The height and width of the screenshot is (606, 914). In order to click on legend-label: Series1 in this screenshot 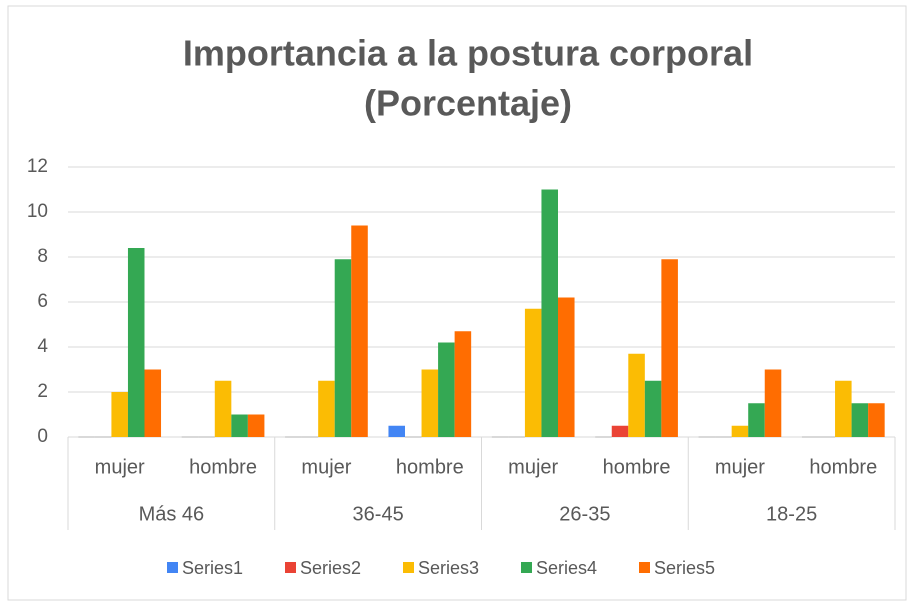, I will do `click(212, 568)`.